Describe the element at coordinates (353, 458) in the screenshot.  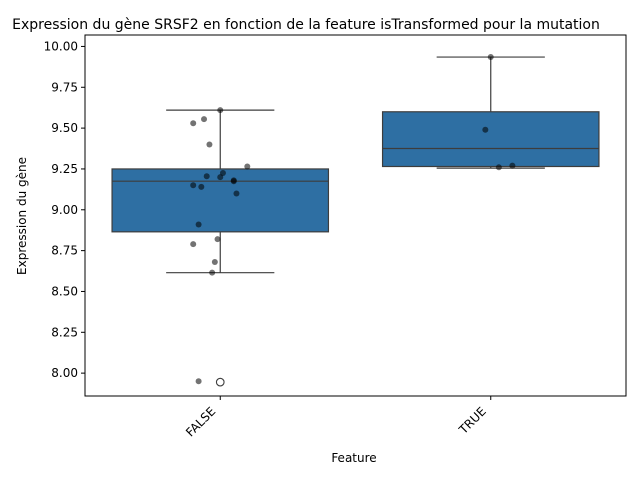
I see `x-axis-label: Feature` at that location.